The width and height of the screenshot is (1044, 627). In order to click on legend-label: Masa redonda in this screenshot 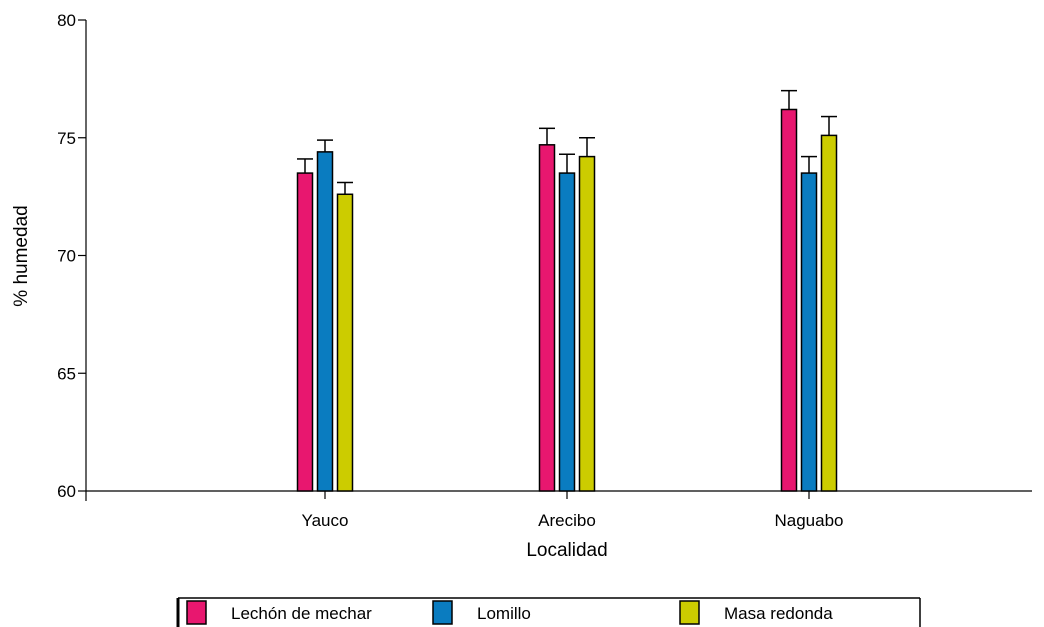, I will do `click(778, 613)`.